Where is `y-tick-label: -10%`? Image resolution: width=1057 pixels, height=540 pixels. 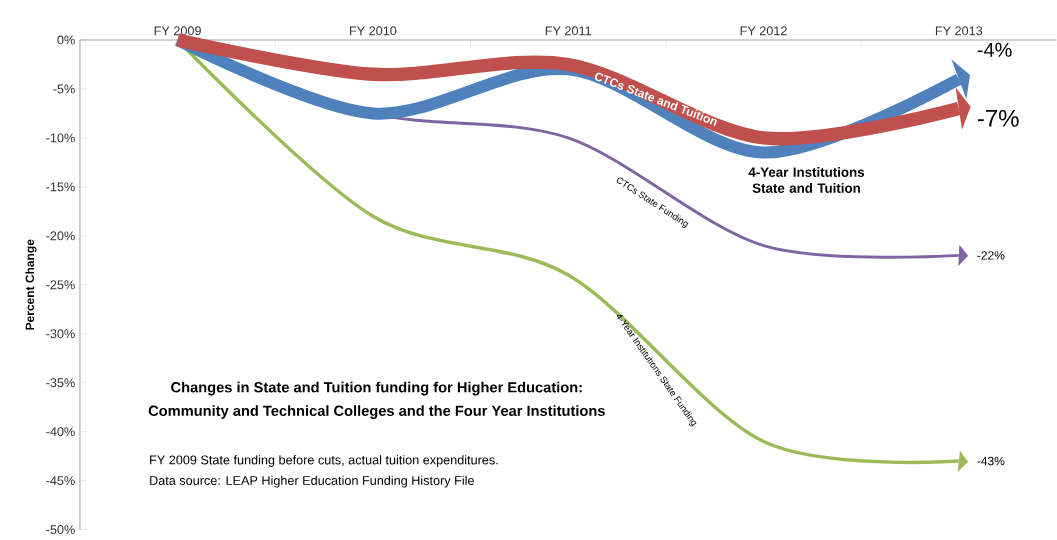 y-tick-label: -10% is located at coordinates (60, 138).